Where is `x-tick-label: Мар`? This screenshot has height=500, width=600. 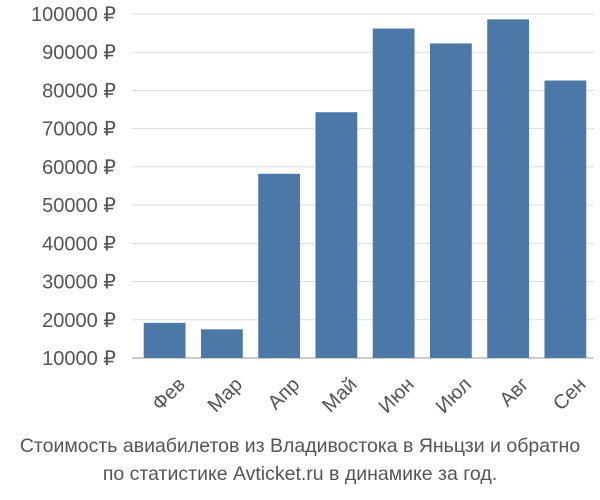 x-tick-label: Мар is located at coordinates (225, 395).